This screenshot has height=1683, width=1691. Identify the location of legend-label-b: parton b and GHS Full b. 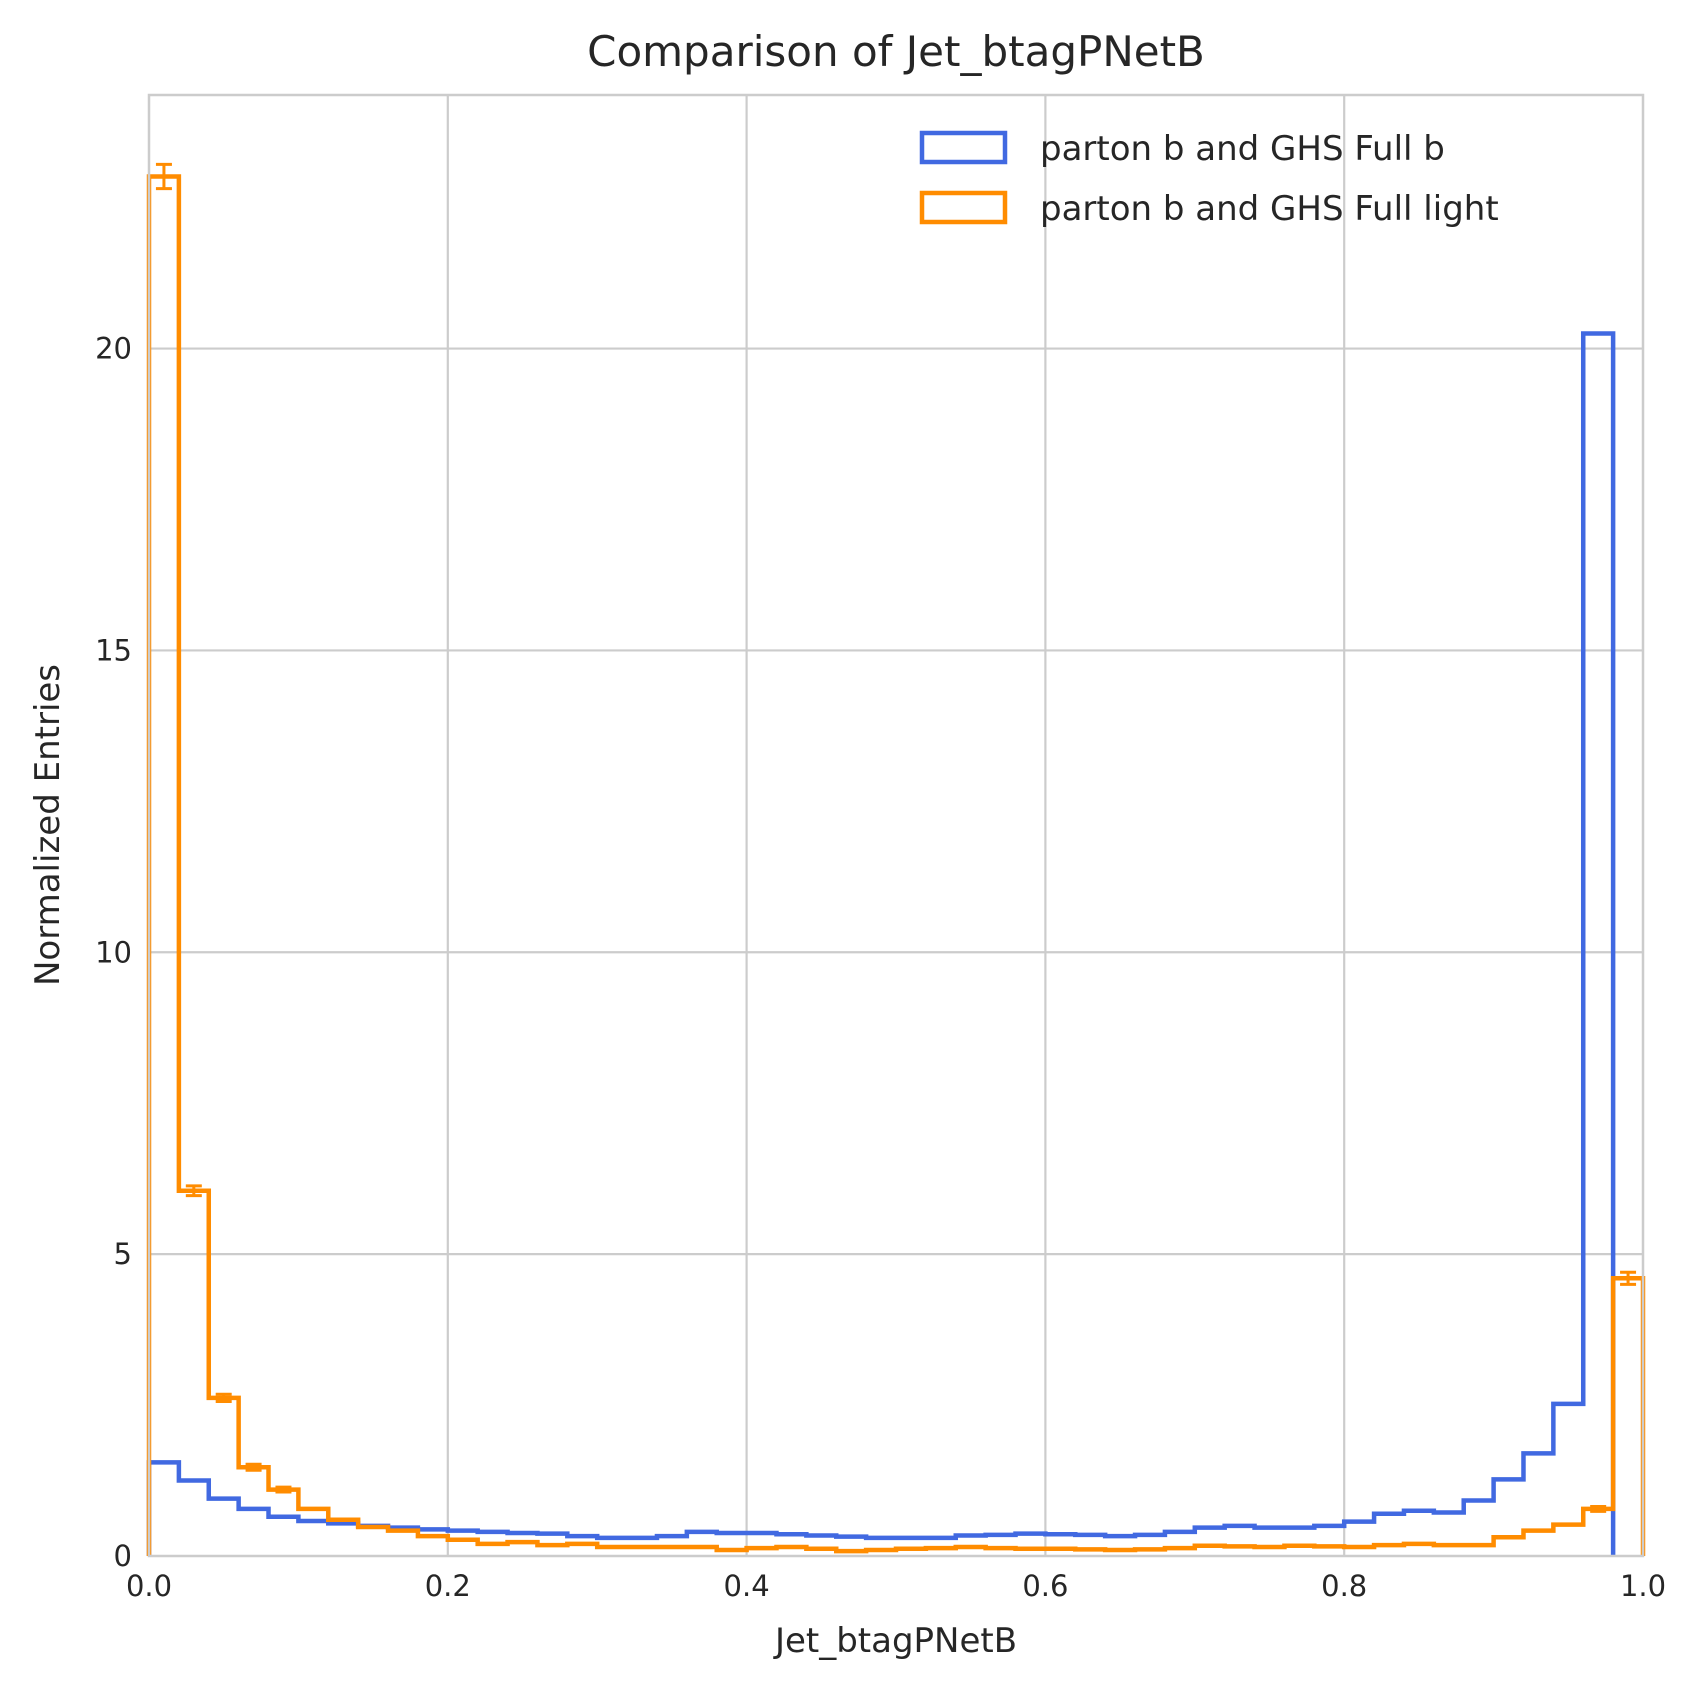
(1242, 149).